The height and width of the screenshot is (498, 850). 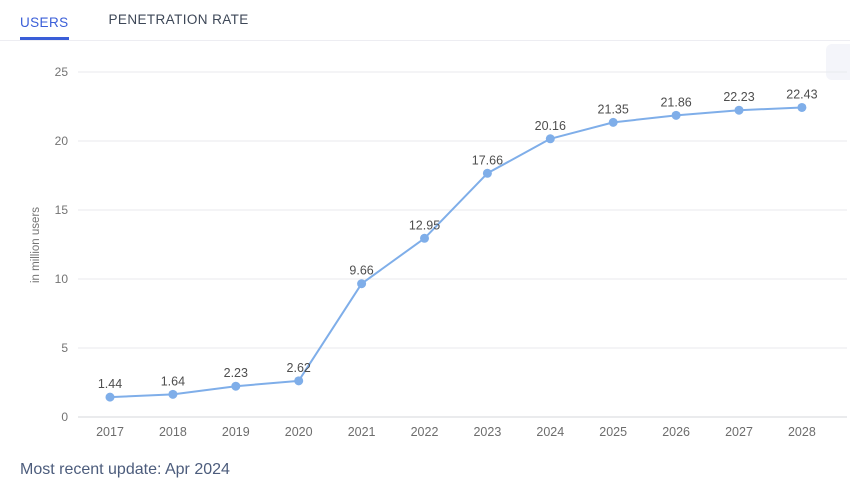 I want to click on tab-bar: USERS PENETRATION RATE, so click(x=425, y=20).